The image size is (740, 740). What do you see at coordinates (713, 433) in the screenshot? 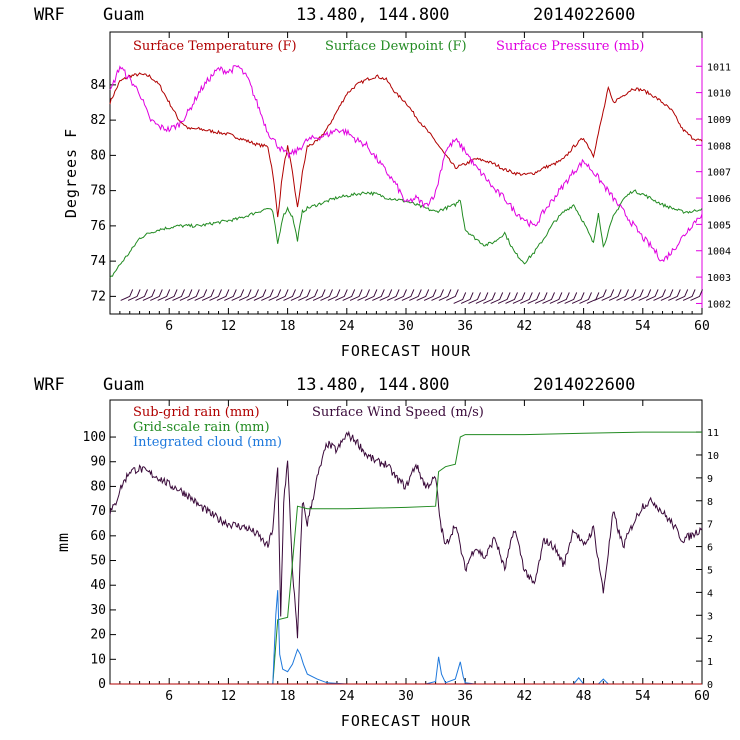
I see `y2-tick-label: 11` at bounding box center [713, 433].